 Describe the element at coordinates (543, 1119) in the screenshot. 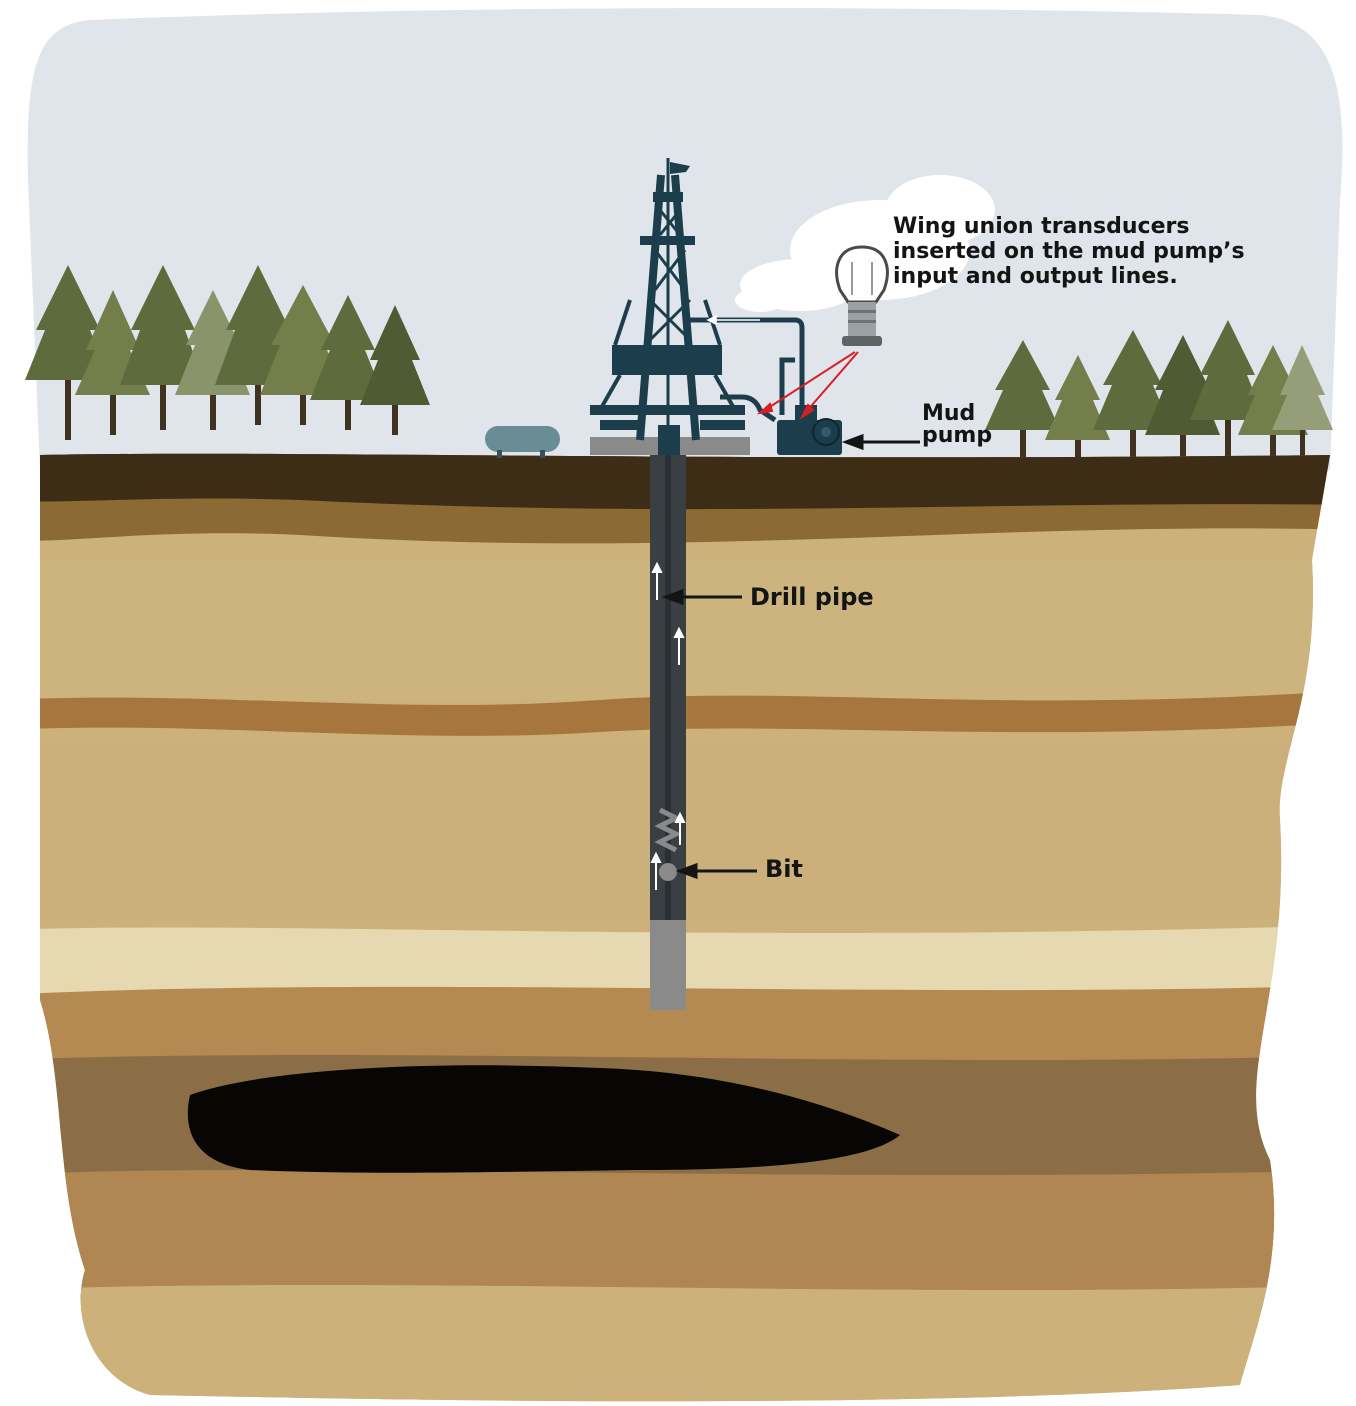

I see `oil-reservoir` at that location.